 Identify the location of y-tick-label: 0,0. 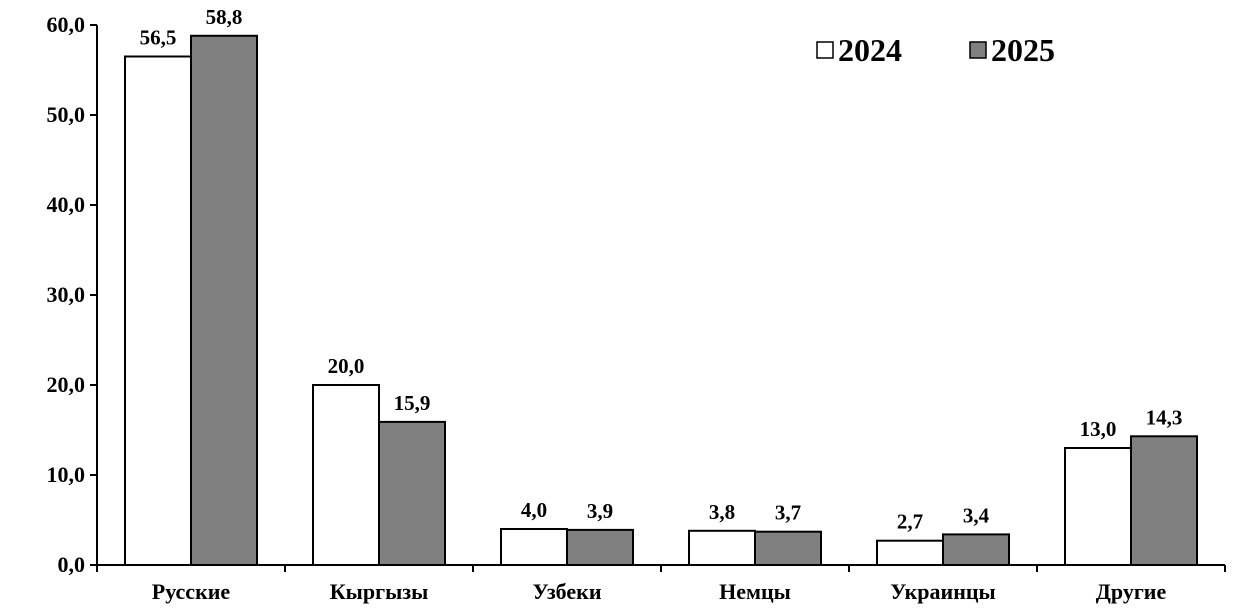
(72, 564).